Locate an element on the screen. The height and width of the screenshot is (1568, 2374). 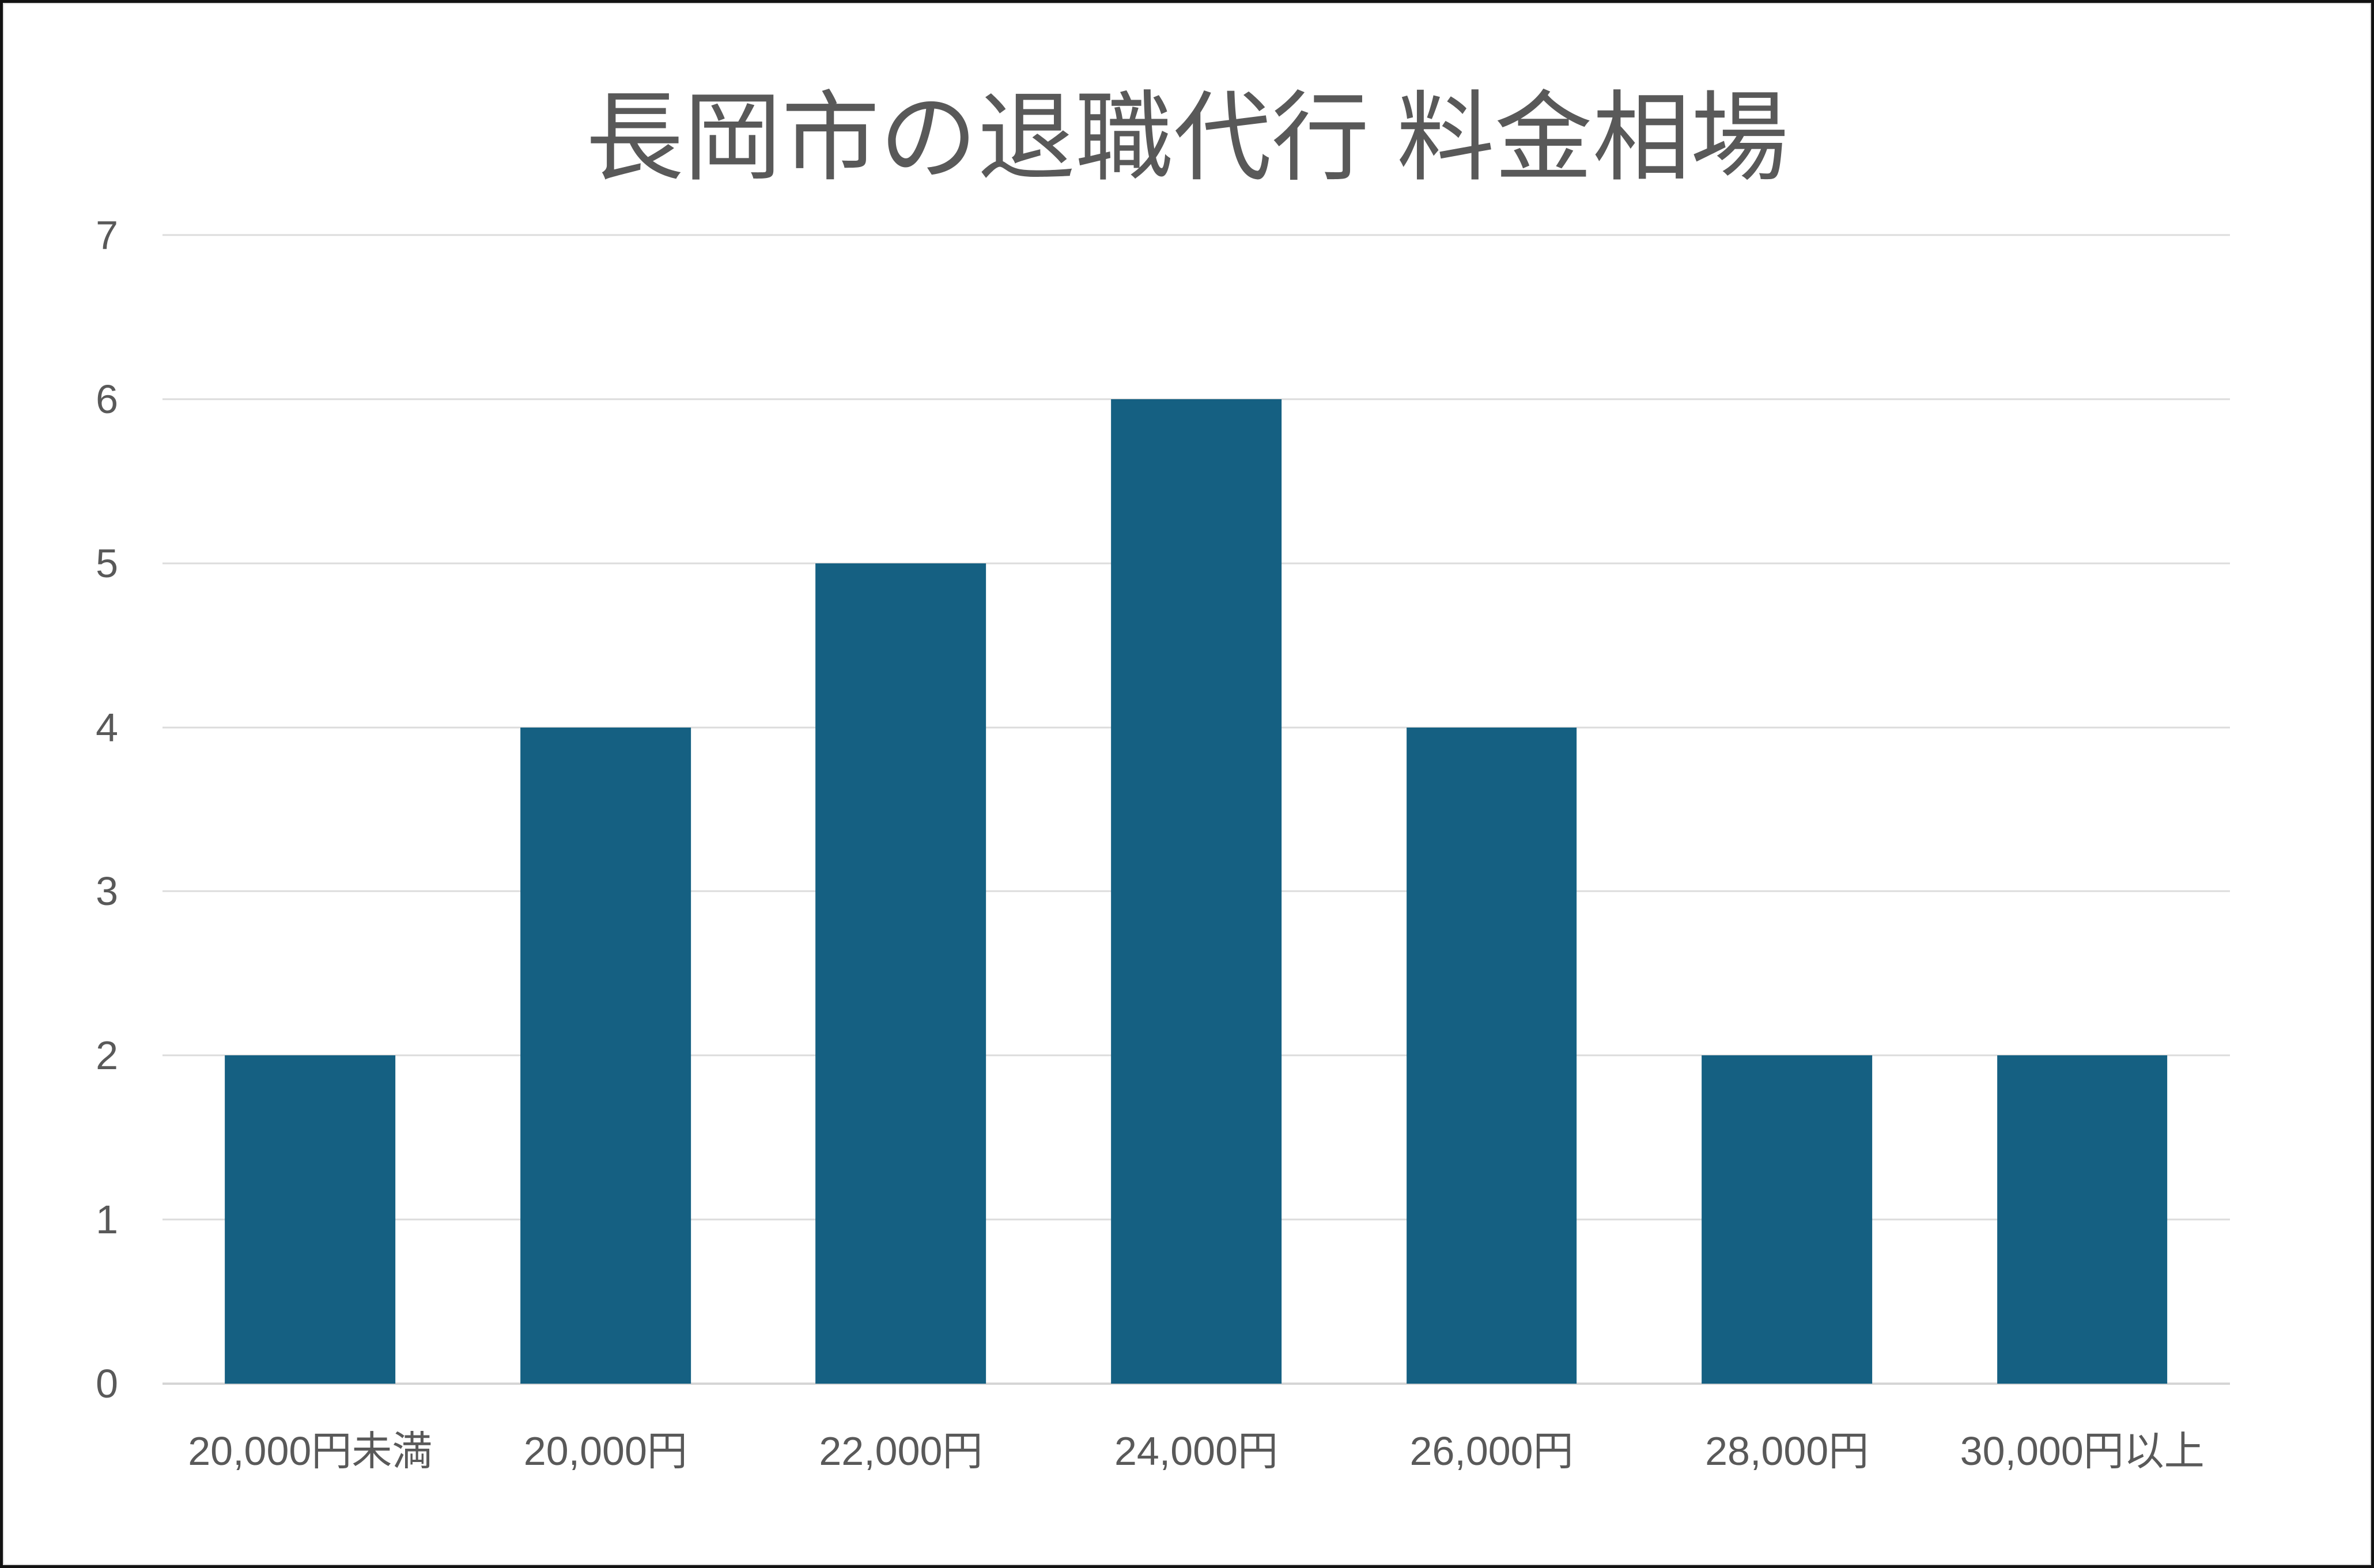
axis-baseline is located at coordinates (1196, 1384).